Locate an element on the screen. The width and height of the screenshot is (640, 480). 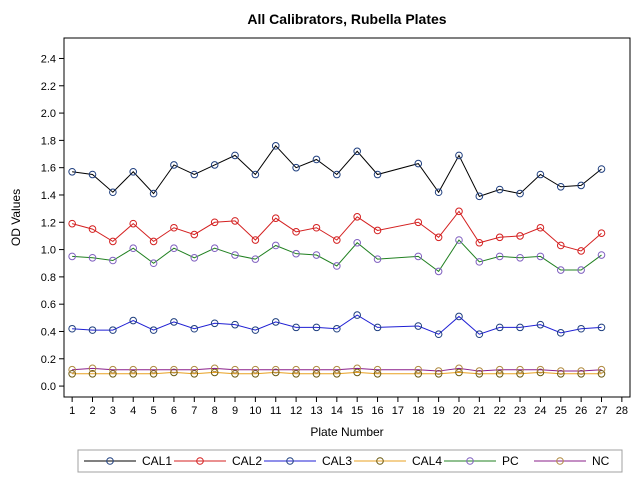
y-axis: 0.0 0.2 0.4 0.6 0.8 1.0 1.2 1.4 1.6 1.8 2.0 2.2 2.4 is located at coordinates (52, 223).